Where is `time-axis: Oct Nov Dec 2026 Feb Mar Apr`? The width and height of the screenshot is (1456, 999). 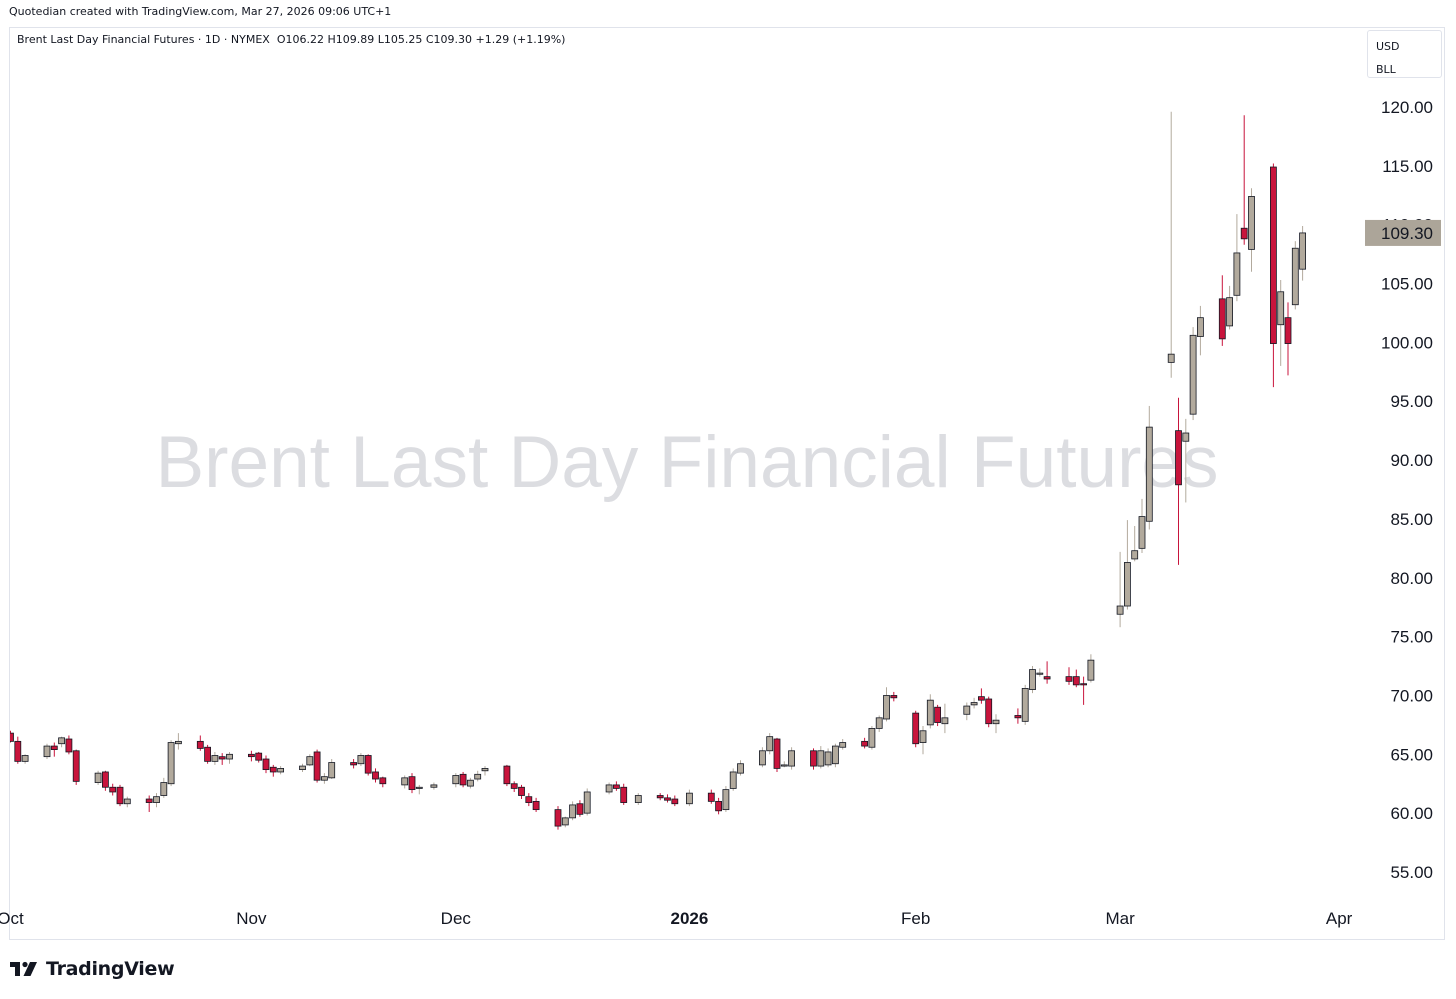
time-axis: Oct Nov Dec 2026 Feb Mar Apr is located at coordinates (676, 918).